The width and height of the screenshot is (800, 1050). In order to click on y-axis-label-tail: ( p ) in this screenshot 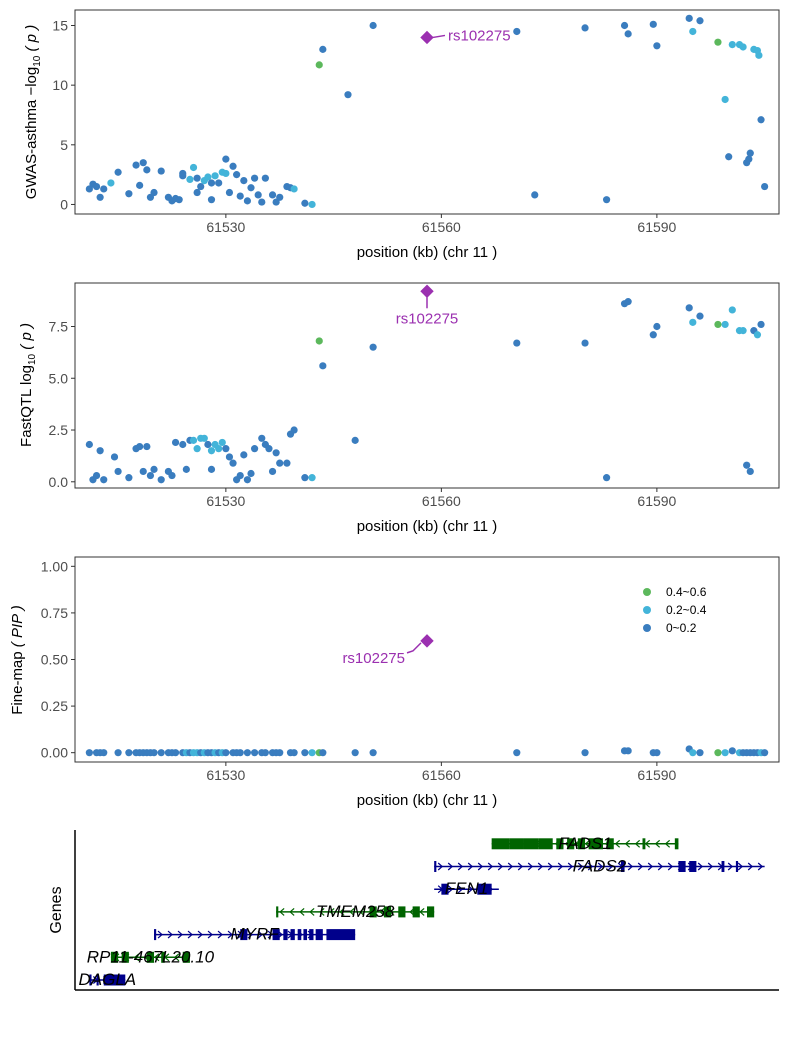, I will do `click(31, 38)`.